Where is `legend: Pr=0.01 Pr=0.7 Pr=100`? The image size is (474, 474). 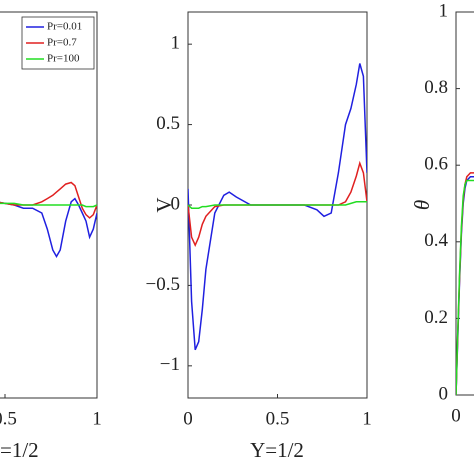
legend: Pr=0.01 Pr=0.7 Pr=100 is located at coordinates (58, 43).